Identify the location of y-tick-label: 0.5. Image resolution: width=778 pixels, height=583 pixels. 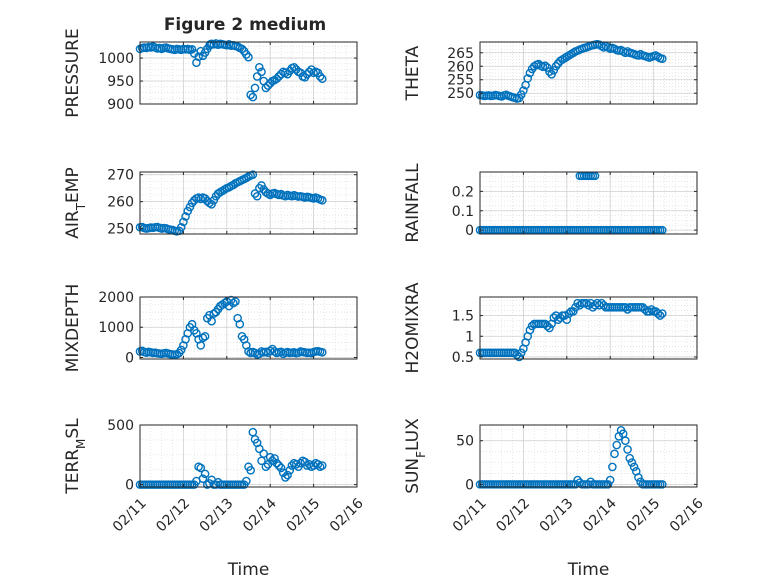
(463, 358).